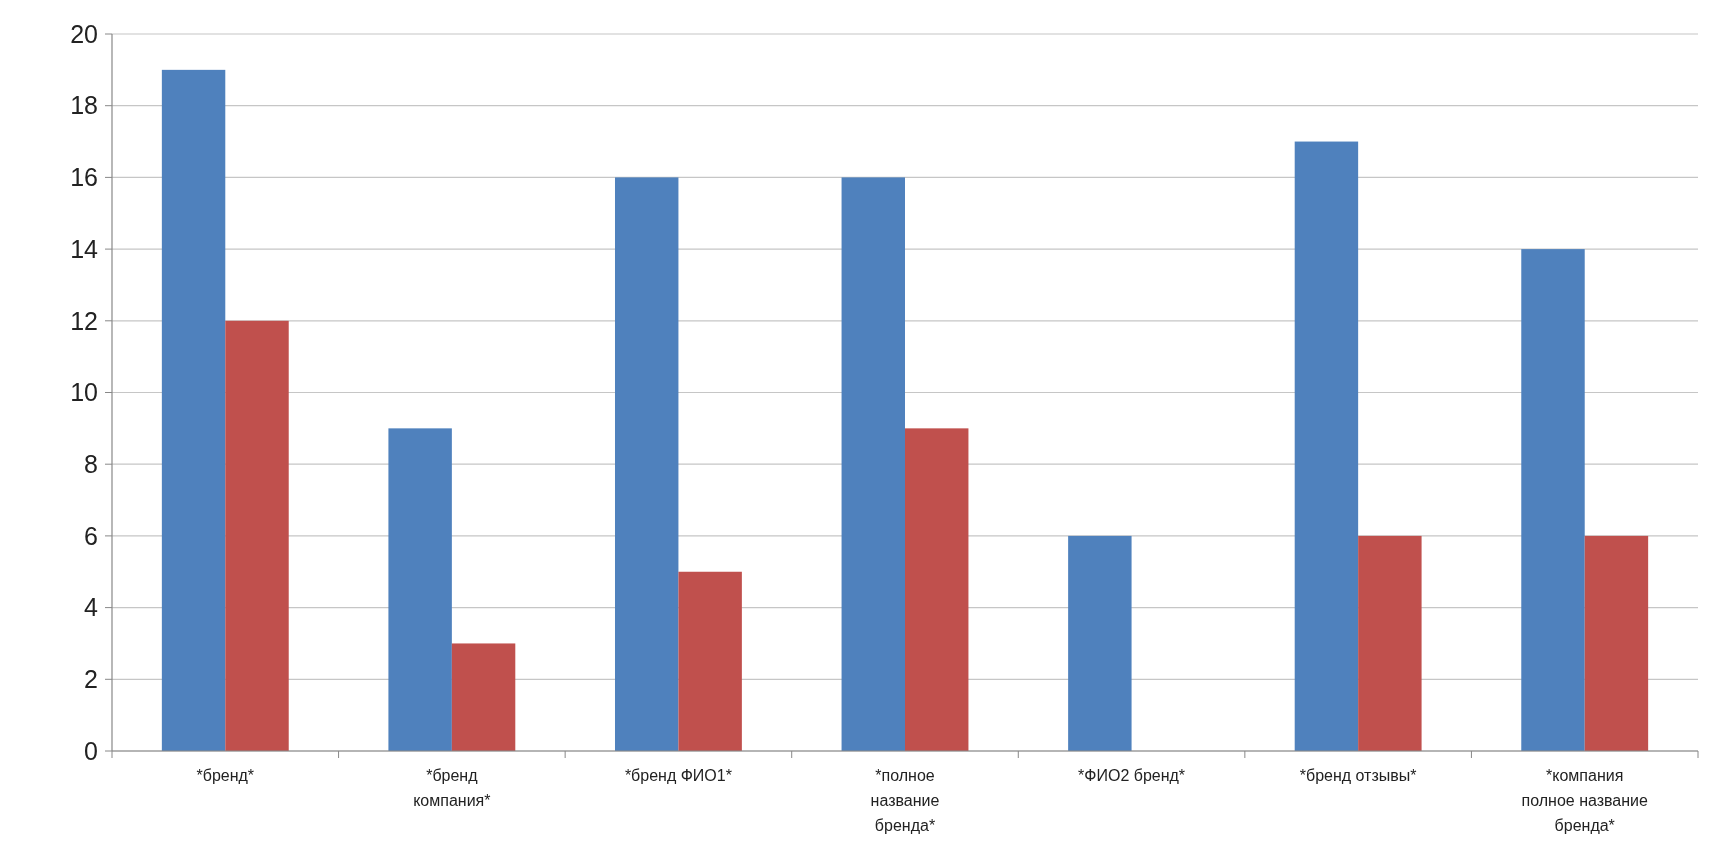 This screenshot has height=867, width=1714. I want to click on category-label: *полное название бренда*, so click(905, 800).